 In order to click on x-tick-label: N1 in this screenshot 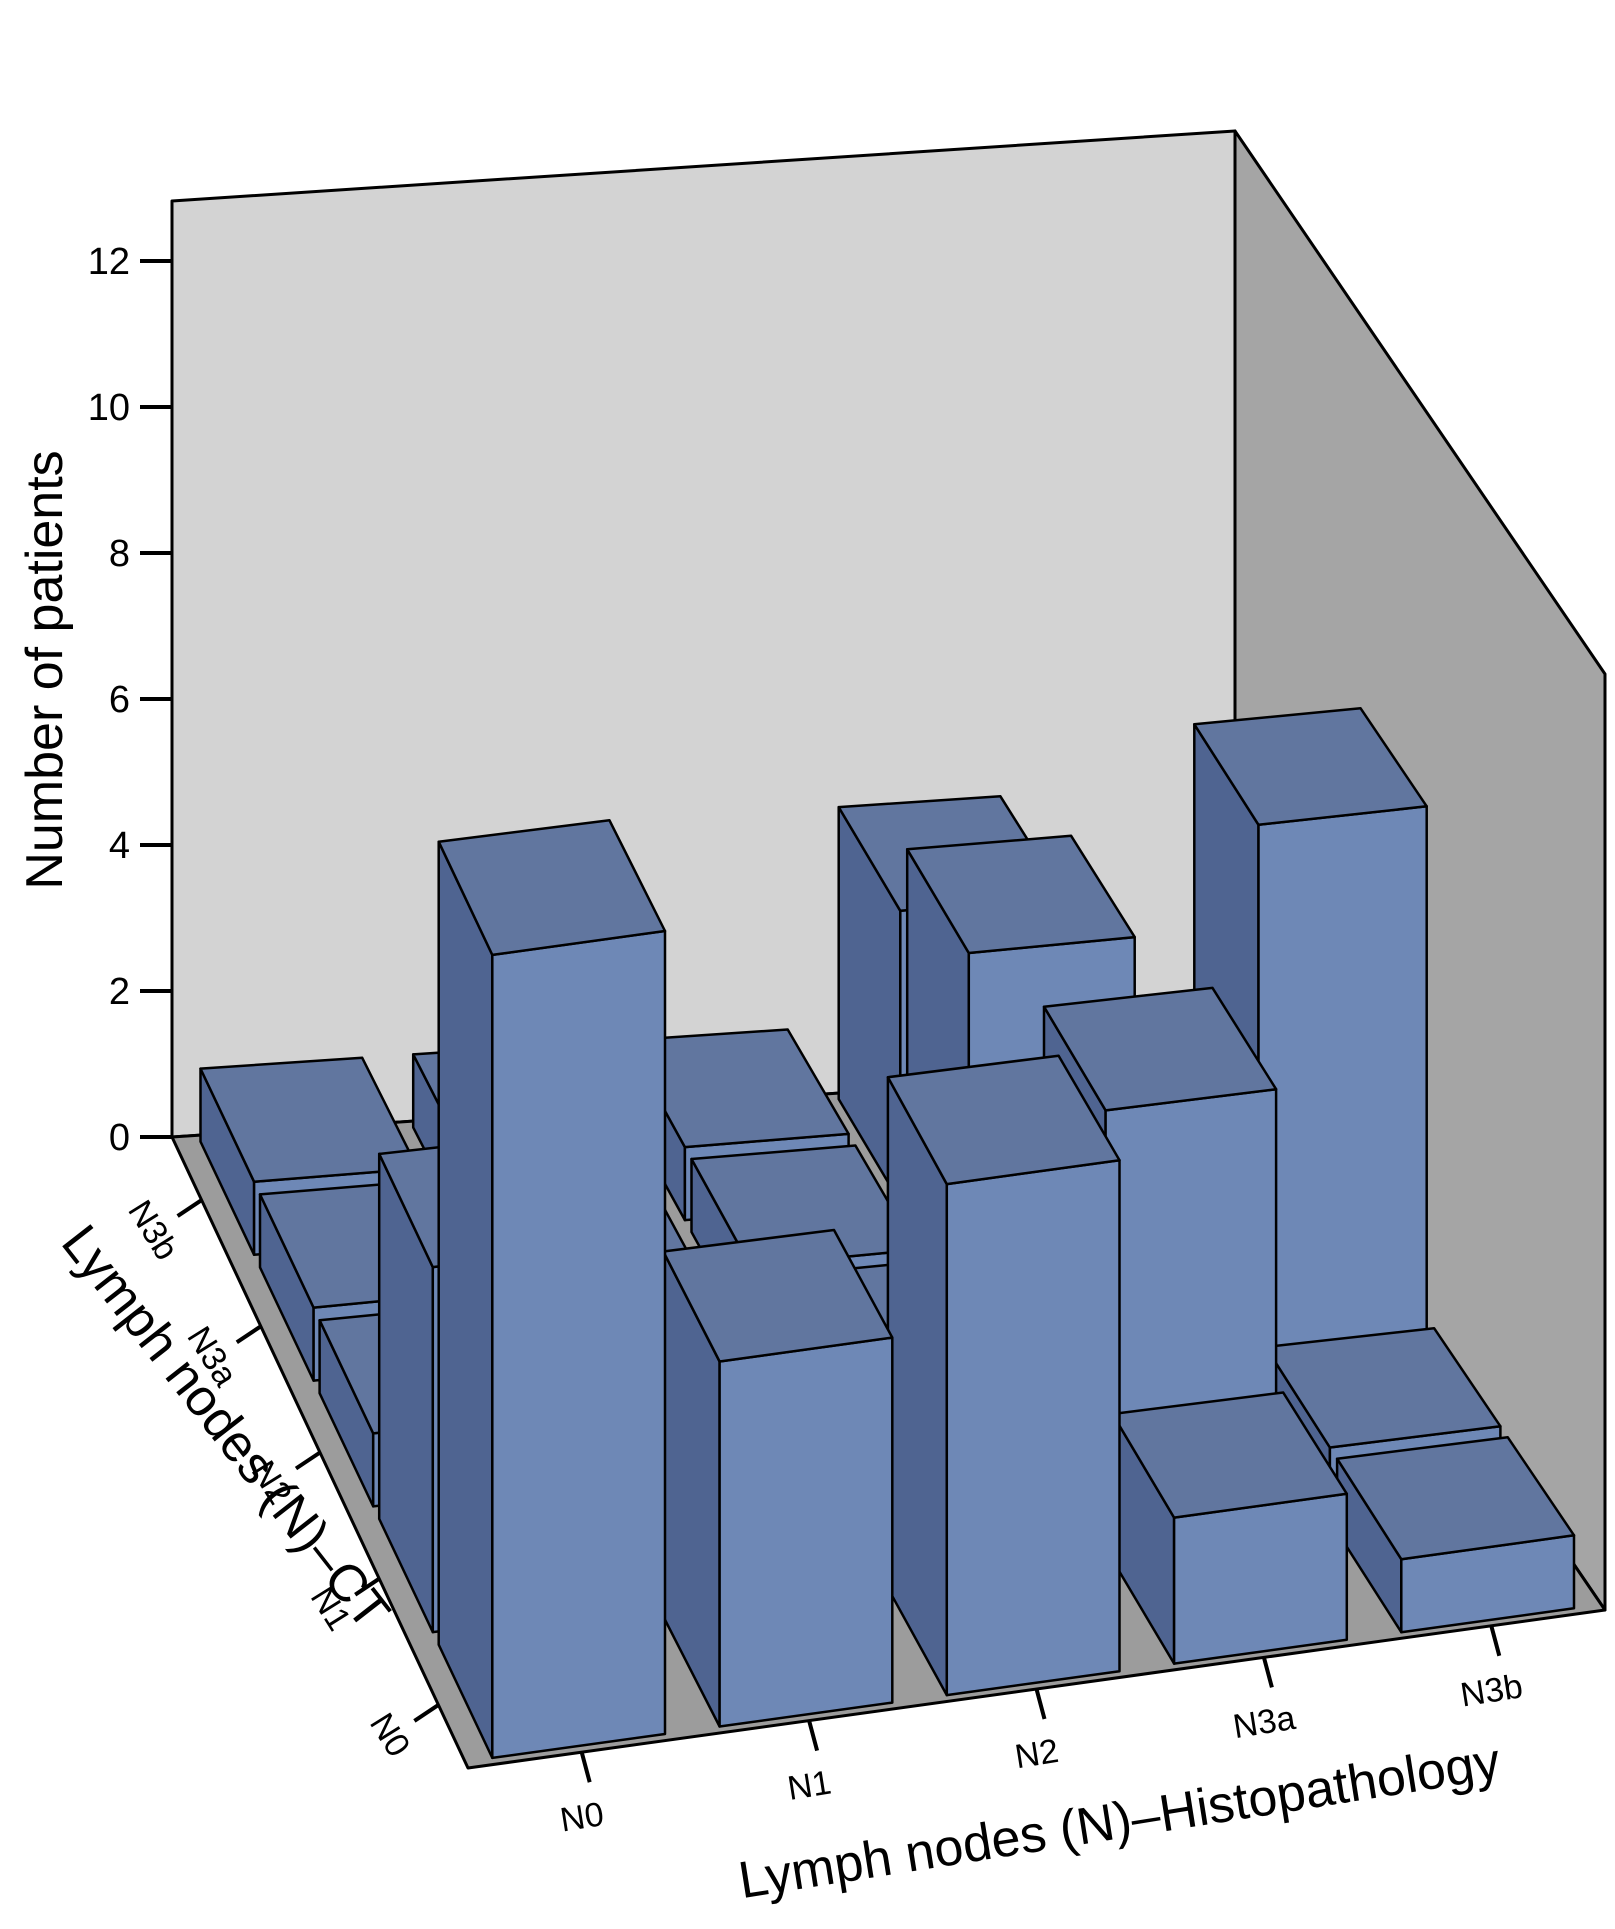, I will do `click(809, 1786)`.